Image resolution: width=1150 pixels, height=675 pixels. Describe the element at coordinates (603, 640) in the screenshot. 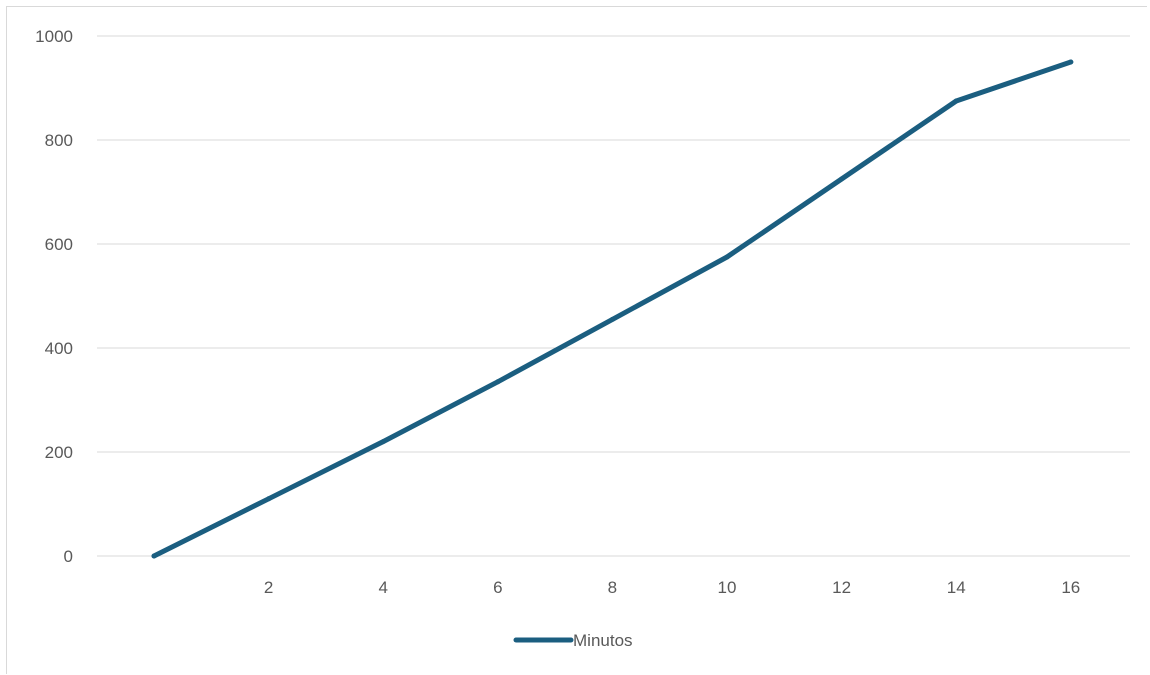

I see `legend-label-minutos: Minutos` at that location.